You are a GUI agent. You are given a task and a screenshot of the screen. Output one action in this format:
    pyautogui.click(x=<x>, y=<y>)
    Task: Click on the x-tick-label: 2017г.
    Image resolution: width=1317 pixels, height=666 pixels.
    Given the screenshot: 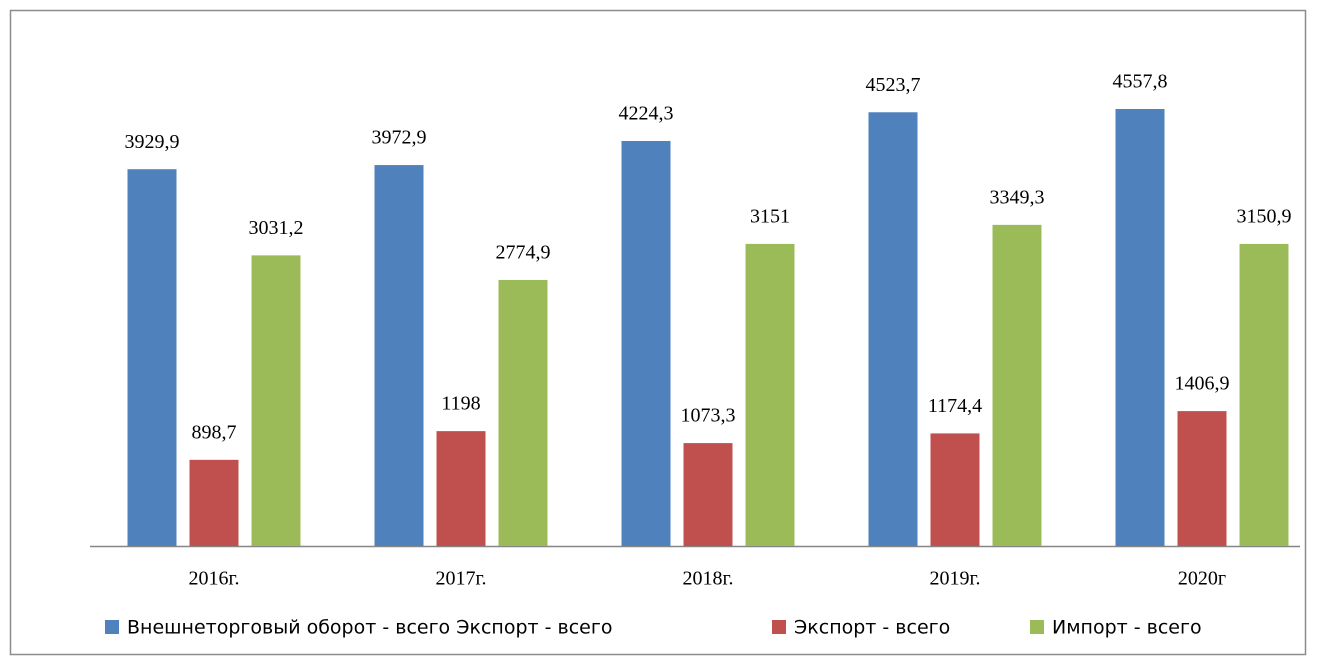 What is the action you would take?
    pyautogui.click(x=461, y=579)
    